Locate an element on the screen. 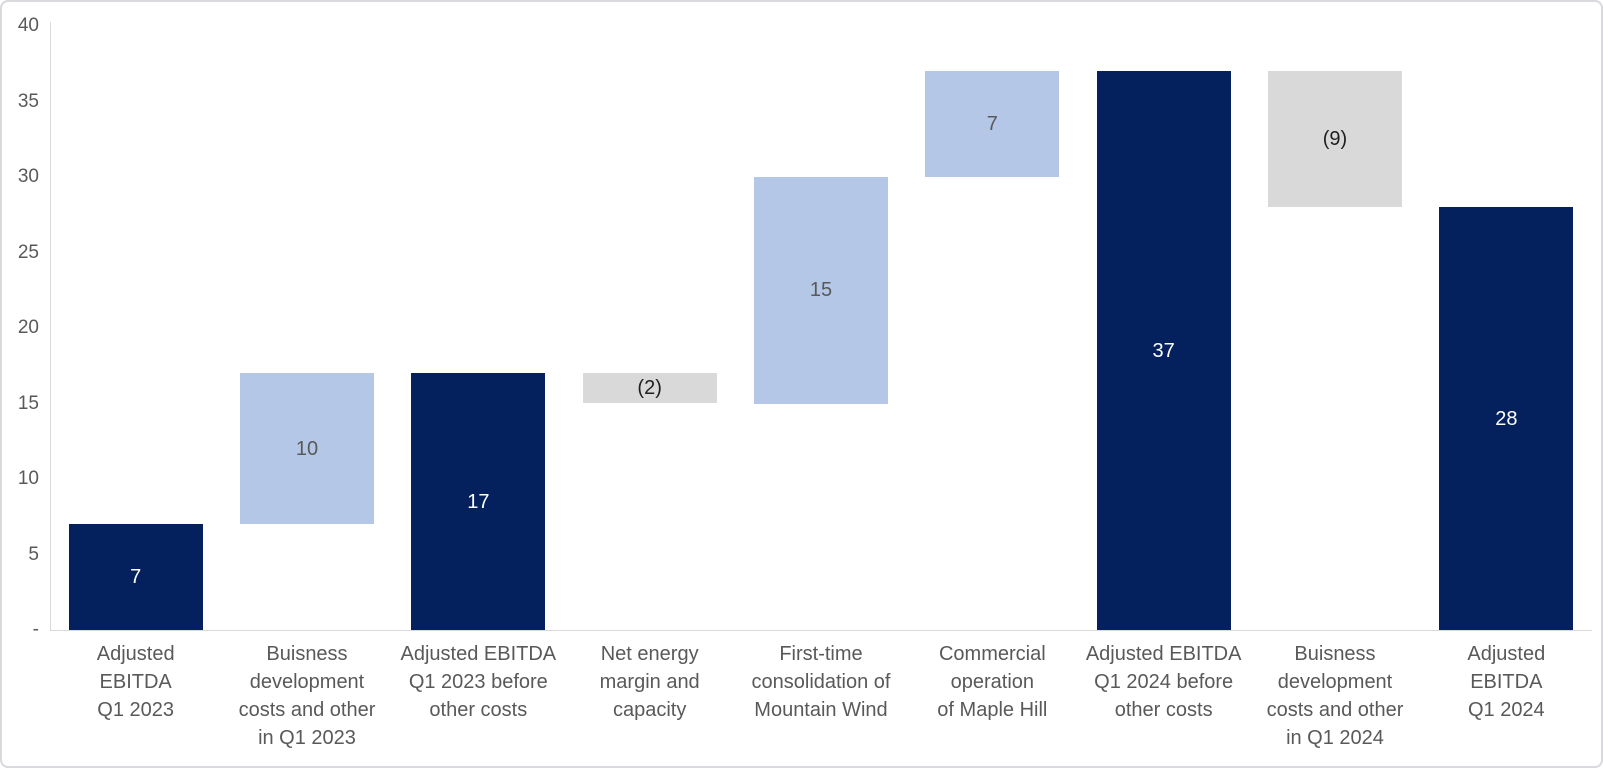  category-label: Adjusted EBITDA Q1 2023 is located at coordinates (135, 682).